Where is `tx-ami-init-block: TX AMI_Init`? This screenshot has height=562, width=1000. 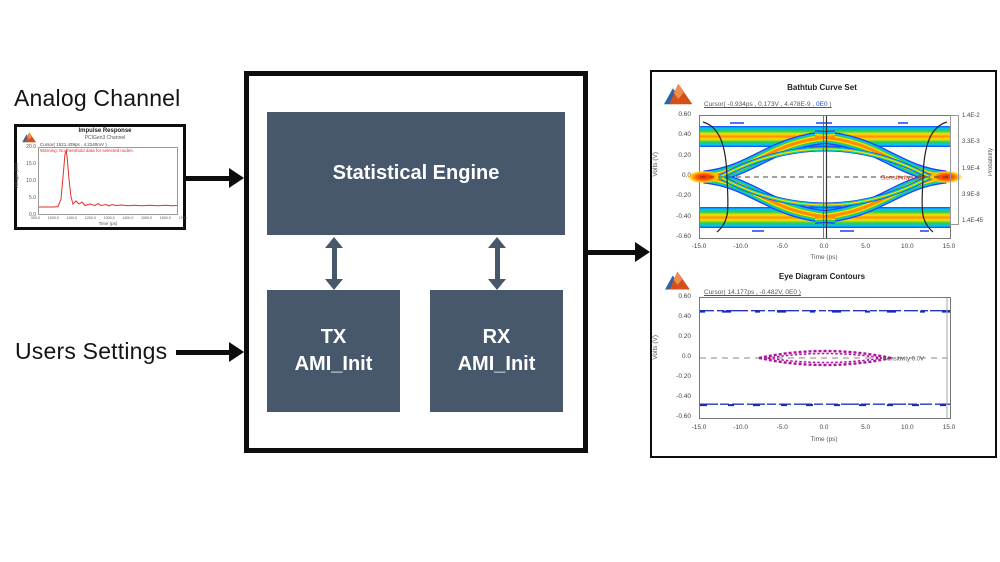
tx-ami-init-block: TX AMI_Init is located at coordinates (333, 351).